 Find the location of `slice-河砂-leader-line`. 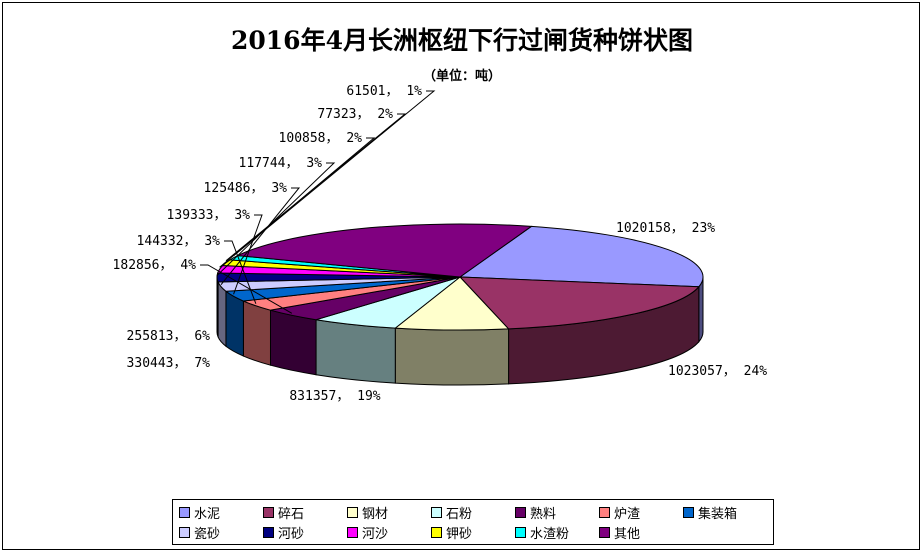

slice-河砂-leader-line is located at coordinates (276, 219).